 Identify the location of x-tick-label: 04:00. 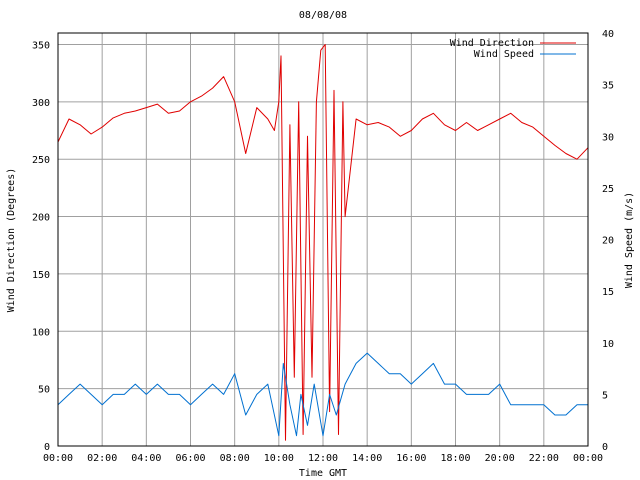
(146, 458).